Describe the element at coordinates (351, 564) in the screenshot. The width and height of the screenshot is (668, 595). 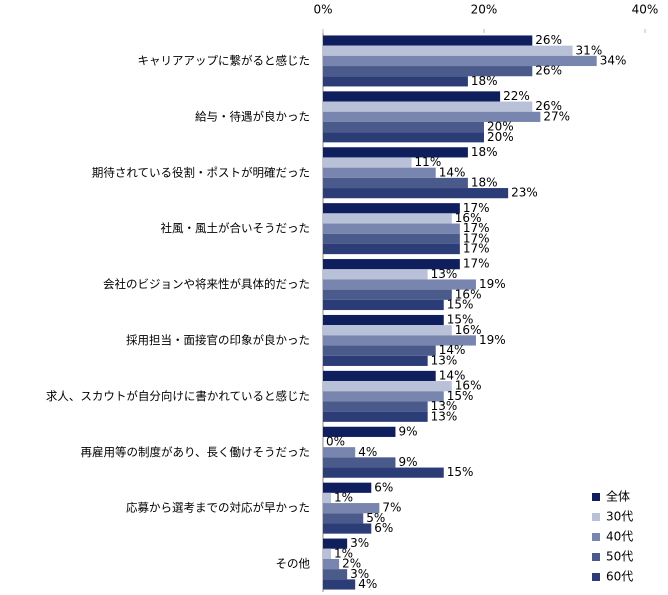
I see `value-label: 2%` at that location.